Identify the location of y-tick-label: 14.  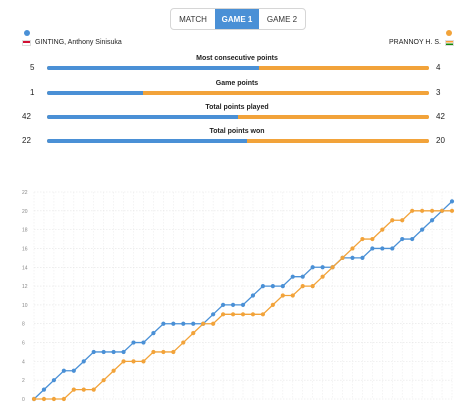
(25, 268).